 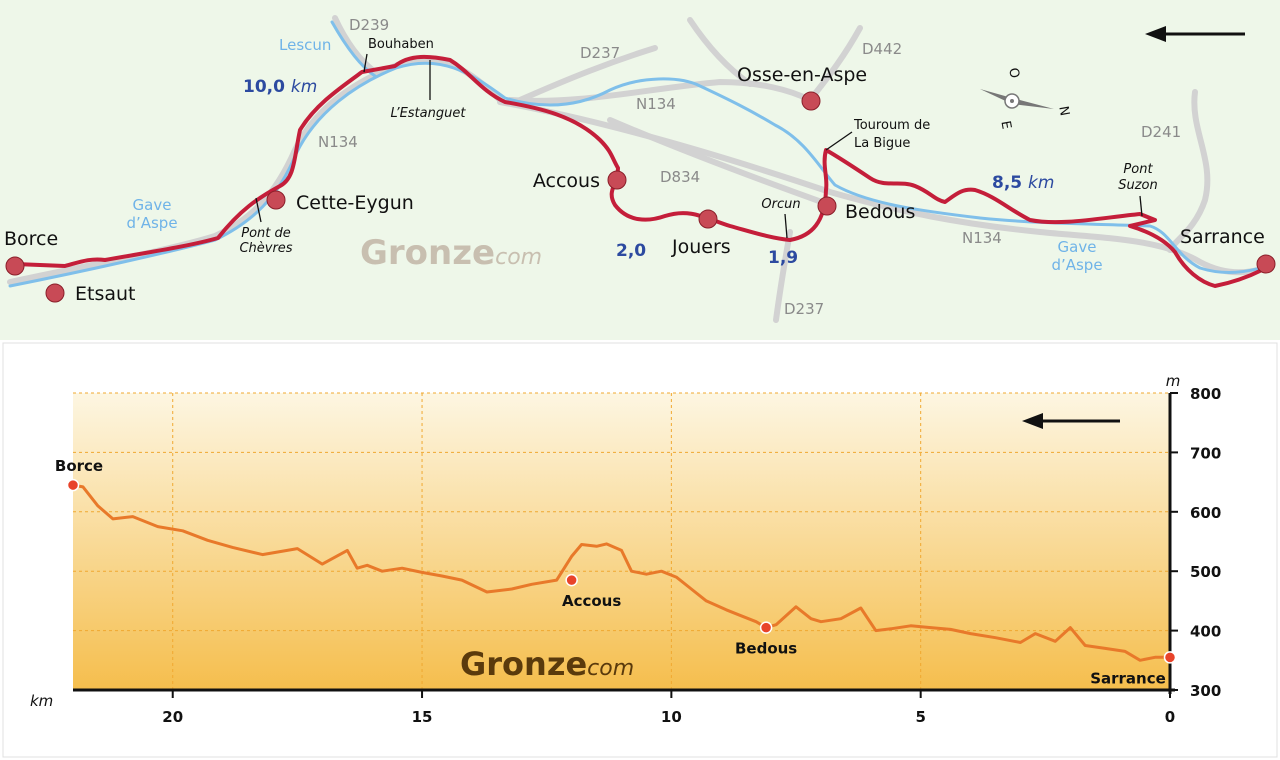 I want to click on town-label-cette-eygun: Cette-Eygun, so click(x=355, y=203).